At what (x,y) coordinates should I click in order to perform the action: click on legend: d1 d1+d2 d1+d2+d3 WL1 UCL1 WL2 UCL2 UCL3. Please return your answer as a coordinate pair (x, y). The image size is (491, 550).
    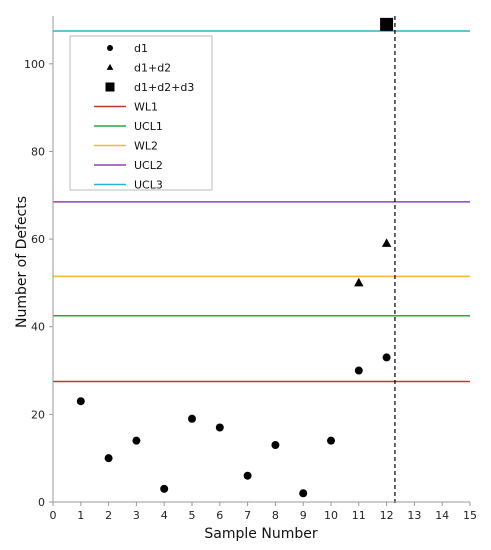
    Looking at the image, I should click on (141, 113).